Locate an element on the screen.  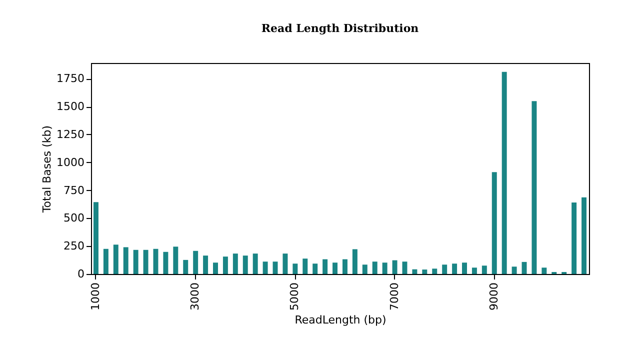
y-tick-label: 250 is located at coordinates (74, 246).